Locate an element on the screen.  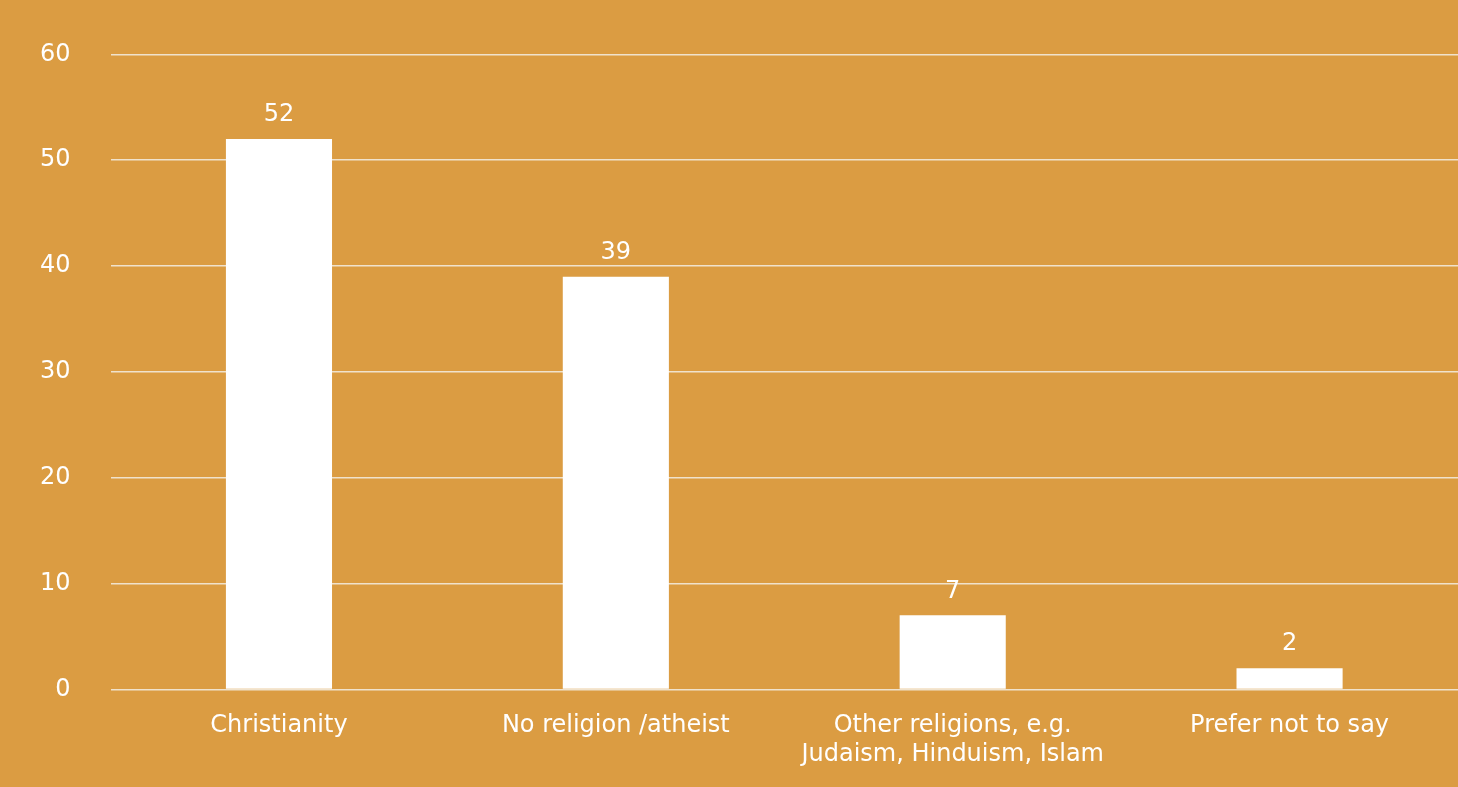
x-tick-label: Other religions, e.g. Judaism, Hinduism, Islam is located at coordinates (951, 738).